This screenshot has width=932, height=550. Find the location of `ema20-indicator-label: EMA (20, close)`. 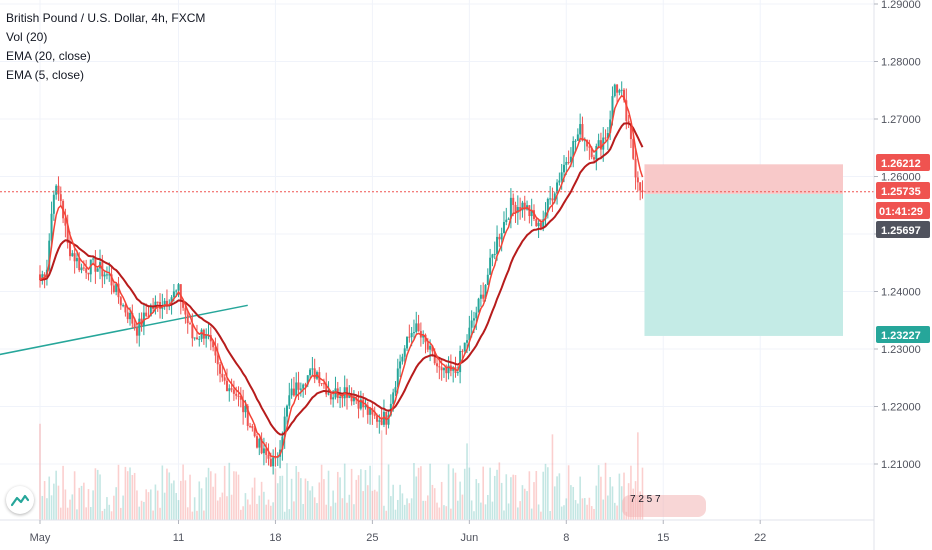

ema20-indicator-label: EMA (20, close) is located at coordinates (48, 56).